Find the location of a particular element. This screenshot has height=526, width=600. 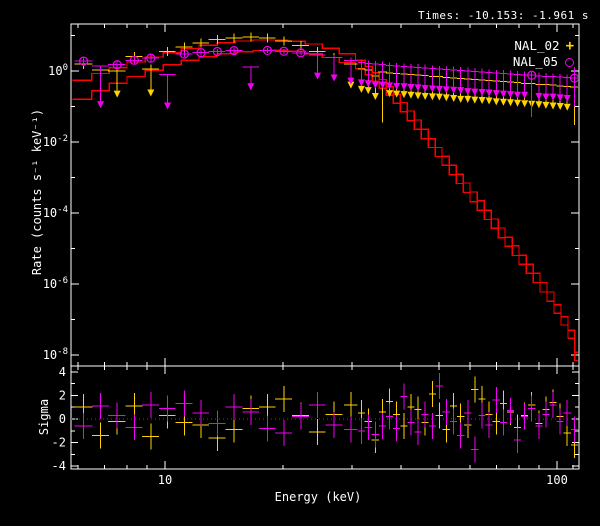

svg-text: 2 is located at coordinates (62, 395).